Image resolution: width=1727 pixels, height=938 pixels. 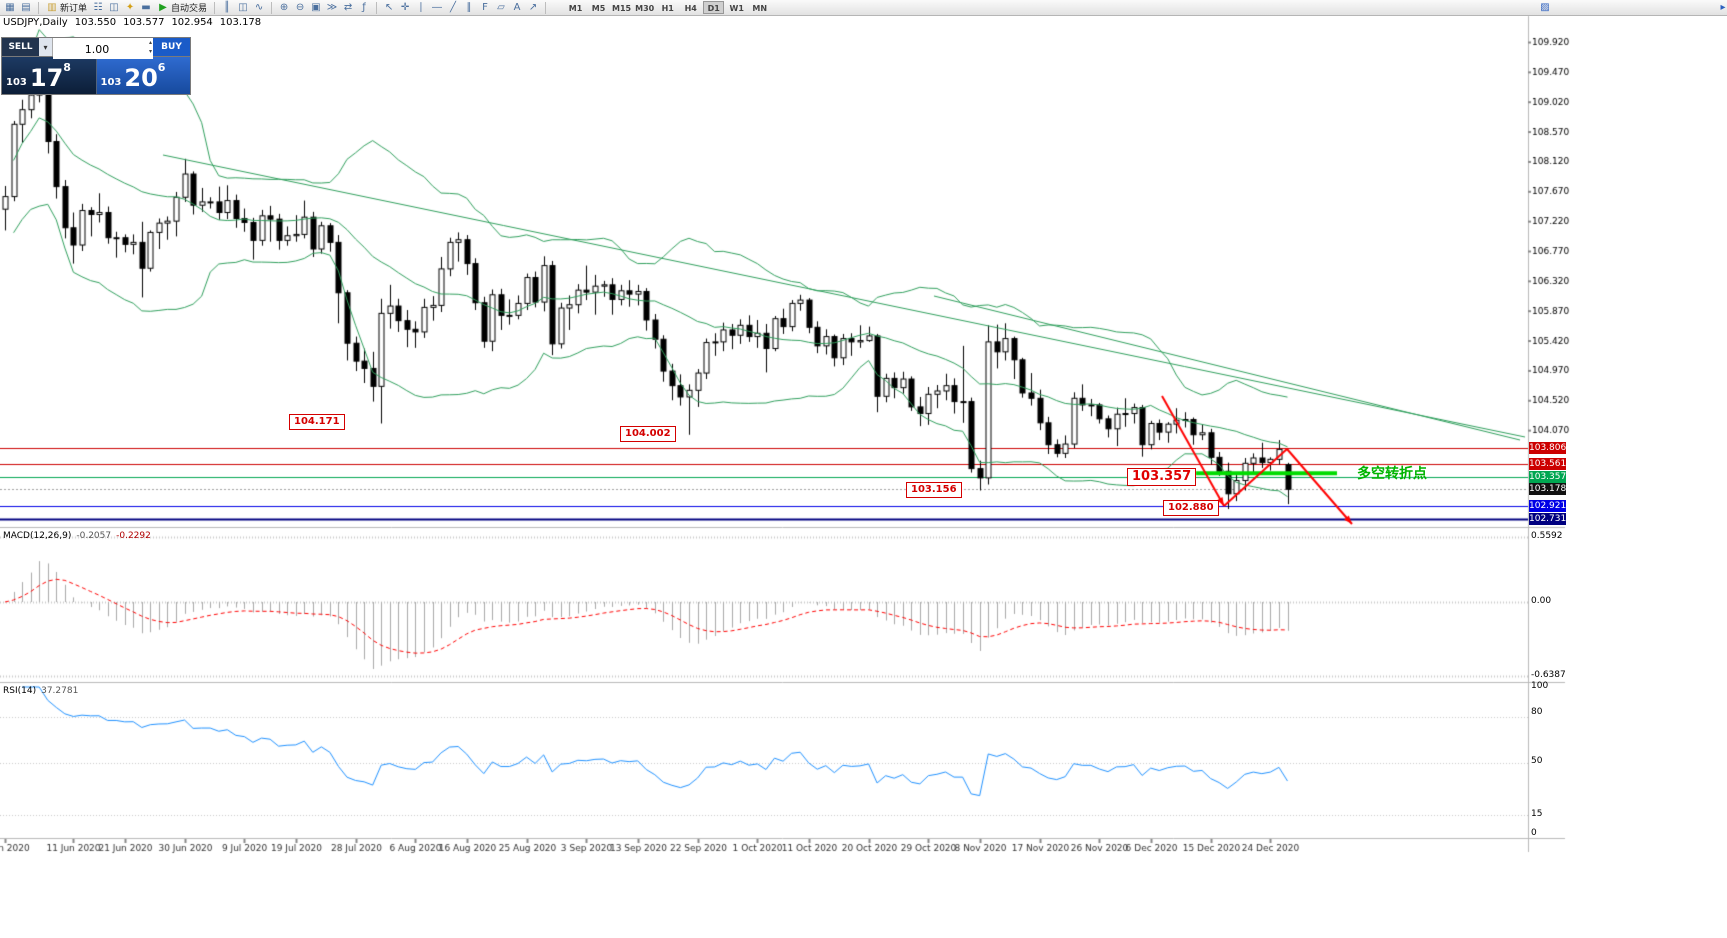 I want to click on symbol-period-label: USDJPY,Daily, so click(x=35, y=22).